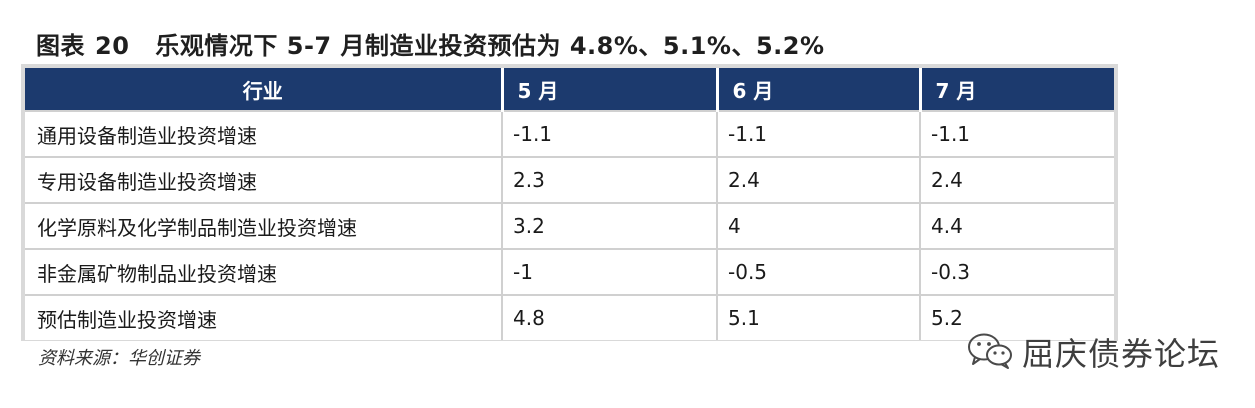 The height and width of the screenshot is (408, 1255). Describe the element at coordinates (818, 225) in the screenshot. I see `cell-june: 4` at that location.